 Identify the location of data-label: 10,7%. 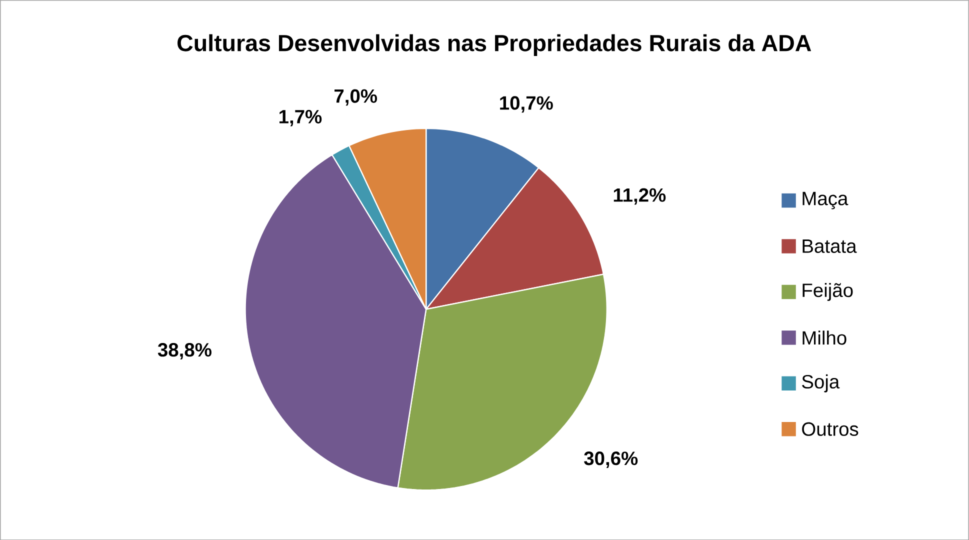
(526, 104).